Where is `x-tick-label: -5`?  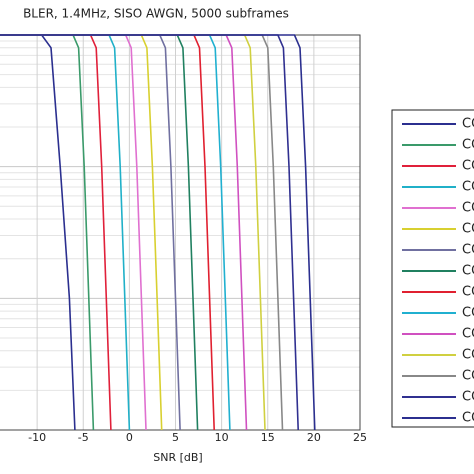
x-tick-label: -5 is located at coordinates (83, 437).